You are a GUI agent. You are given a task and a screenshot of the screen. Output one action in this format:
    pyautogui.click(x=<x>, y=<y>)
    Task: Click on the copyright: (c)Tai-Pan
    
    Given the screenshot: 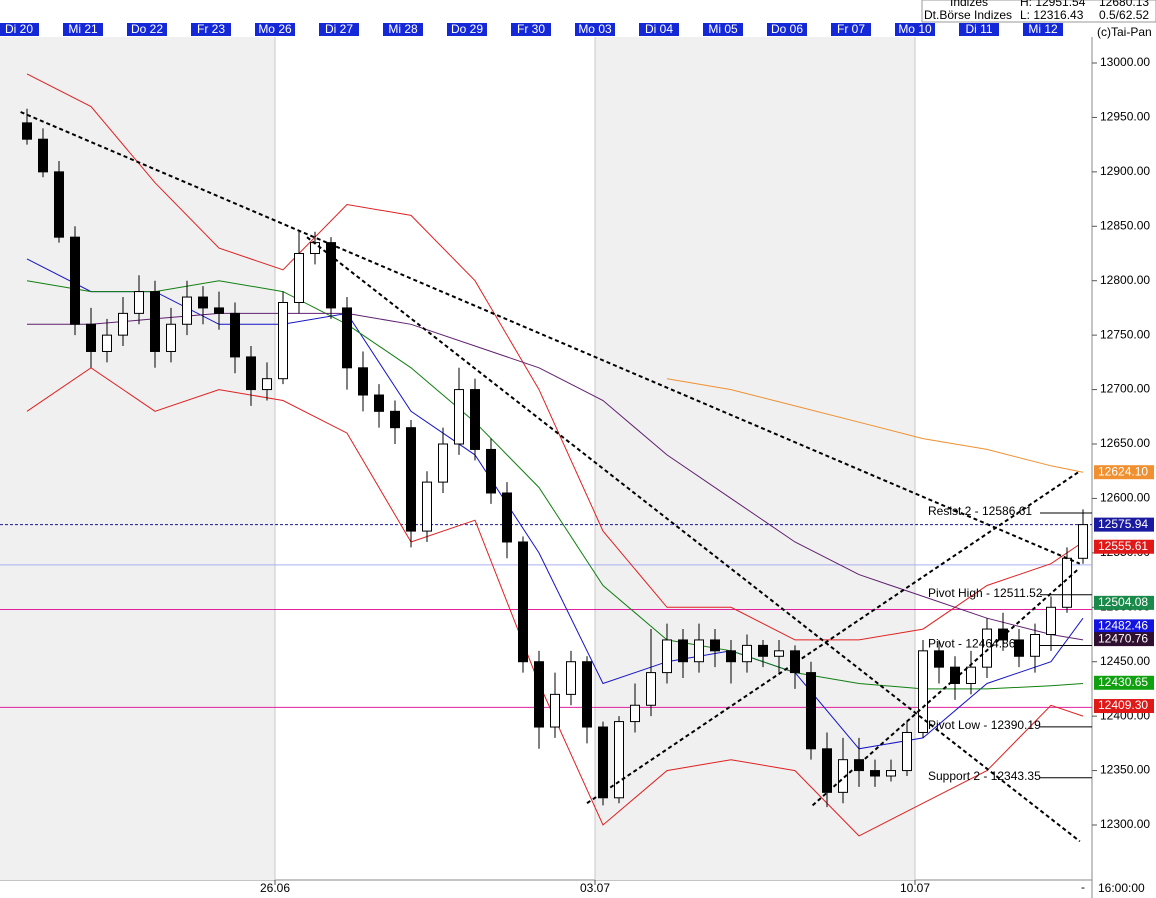 What is the action you would take?
    pyautogui.click(x=1124, y=32)
    